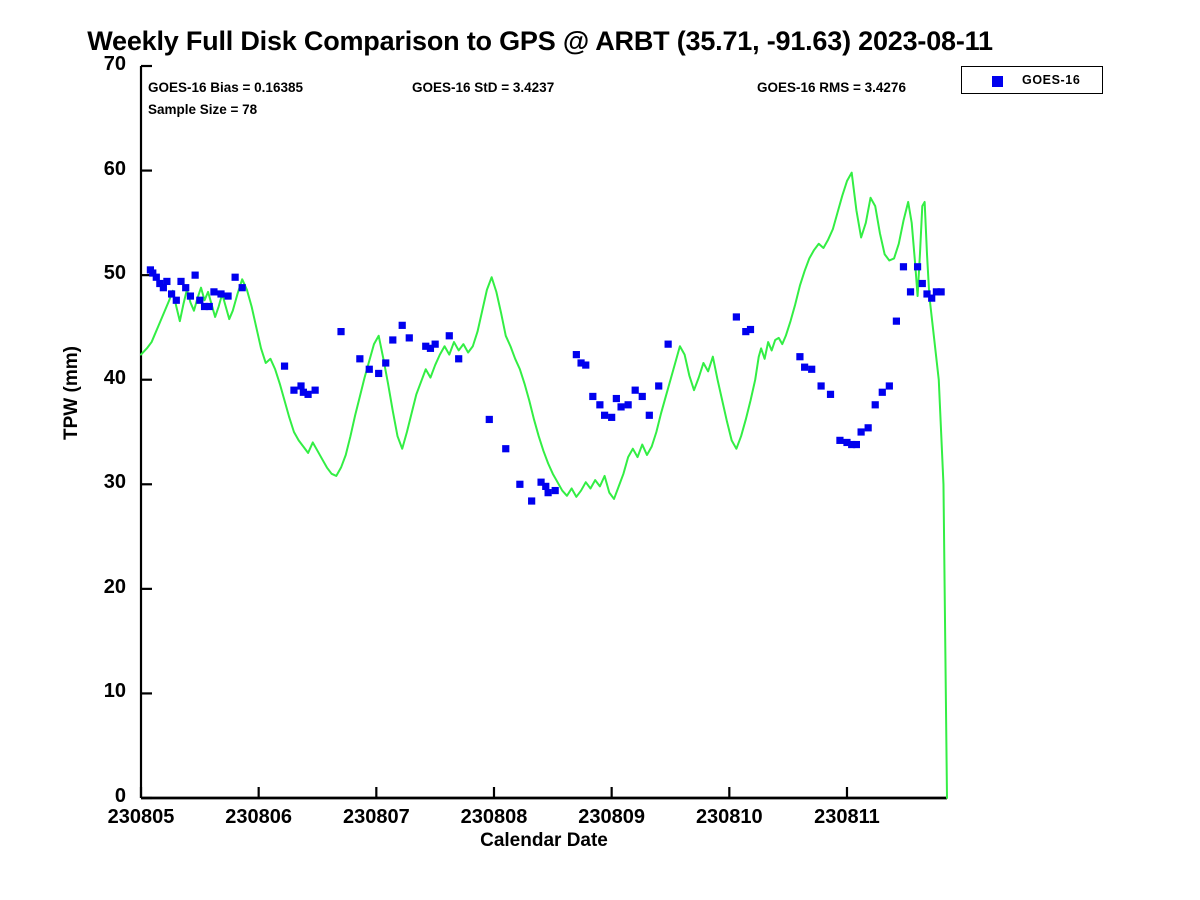 The width and height of the screenshot is (1200, 900). Describe the element at coordinates (612, 817) in the screenshot. I see `x-tick-label: 230809` at that location.